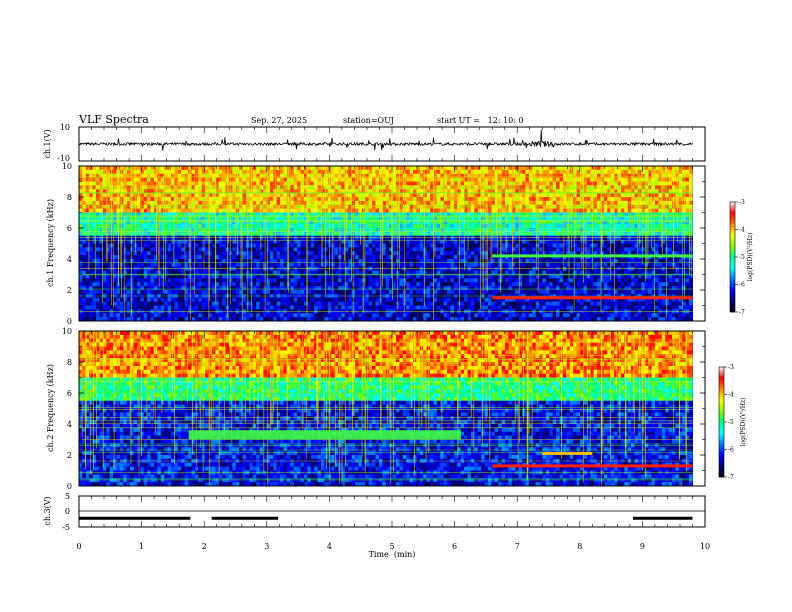 Image resolution: width=792 pixels, height=612 pixels. I want to click on start-time-label: start UT = 12: 10: 0, so click(480, 120).